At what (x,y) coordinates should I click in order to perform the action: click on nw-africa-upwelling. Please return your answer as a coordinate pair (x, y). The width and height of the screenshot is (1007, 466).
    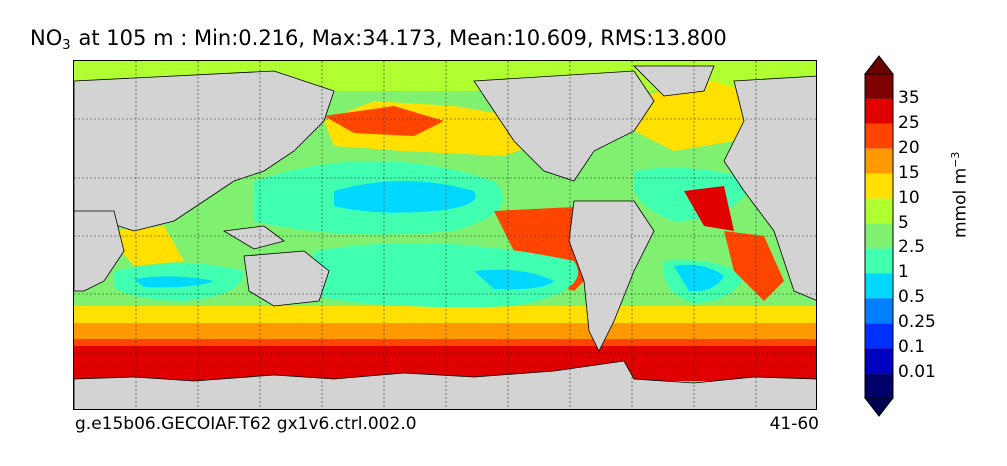
    Looking at the image, I should click on (709, 208).